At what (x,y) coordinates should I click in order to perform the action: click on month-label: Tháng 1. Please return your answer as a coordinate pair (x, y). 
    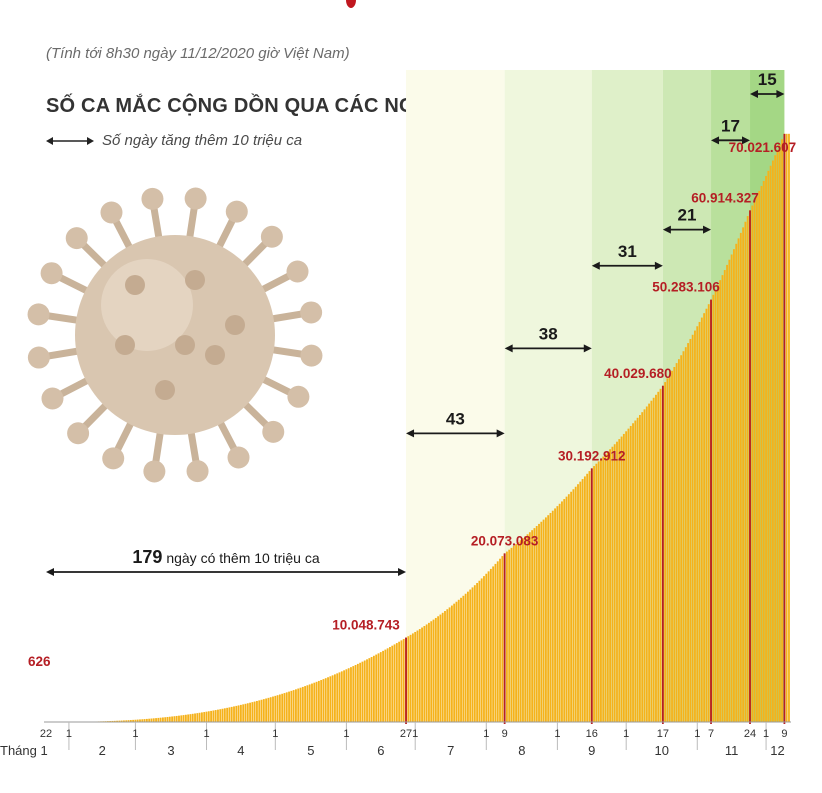
    Looking at the image, I should click on (24, 750).